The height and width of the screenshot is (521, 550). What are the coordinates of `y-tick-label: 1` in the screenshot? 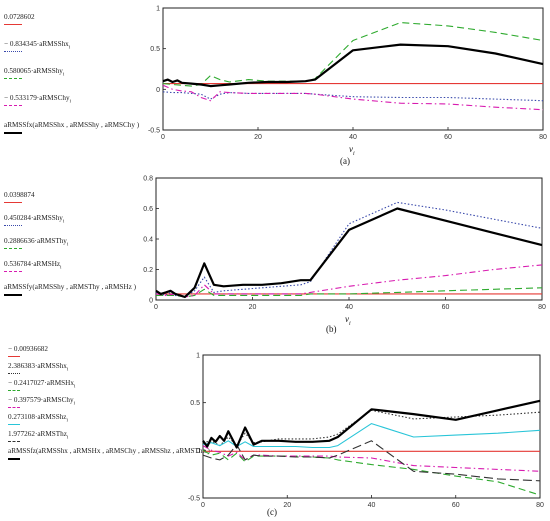 It's located at (198, 356).